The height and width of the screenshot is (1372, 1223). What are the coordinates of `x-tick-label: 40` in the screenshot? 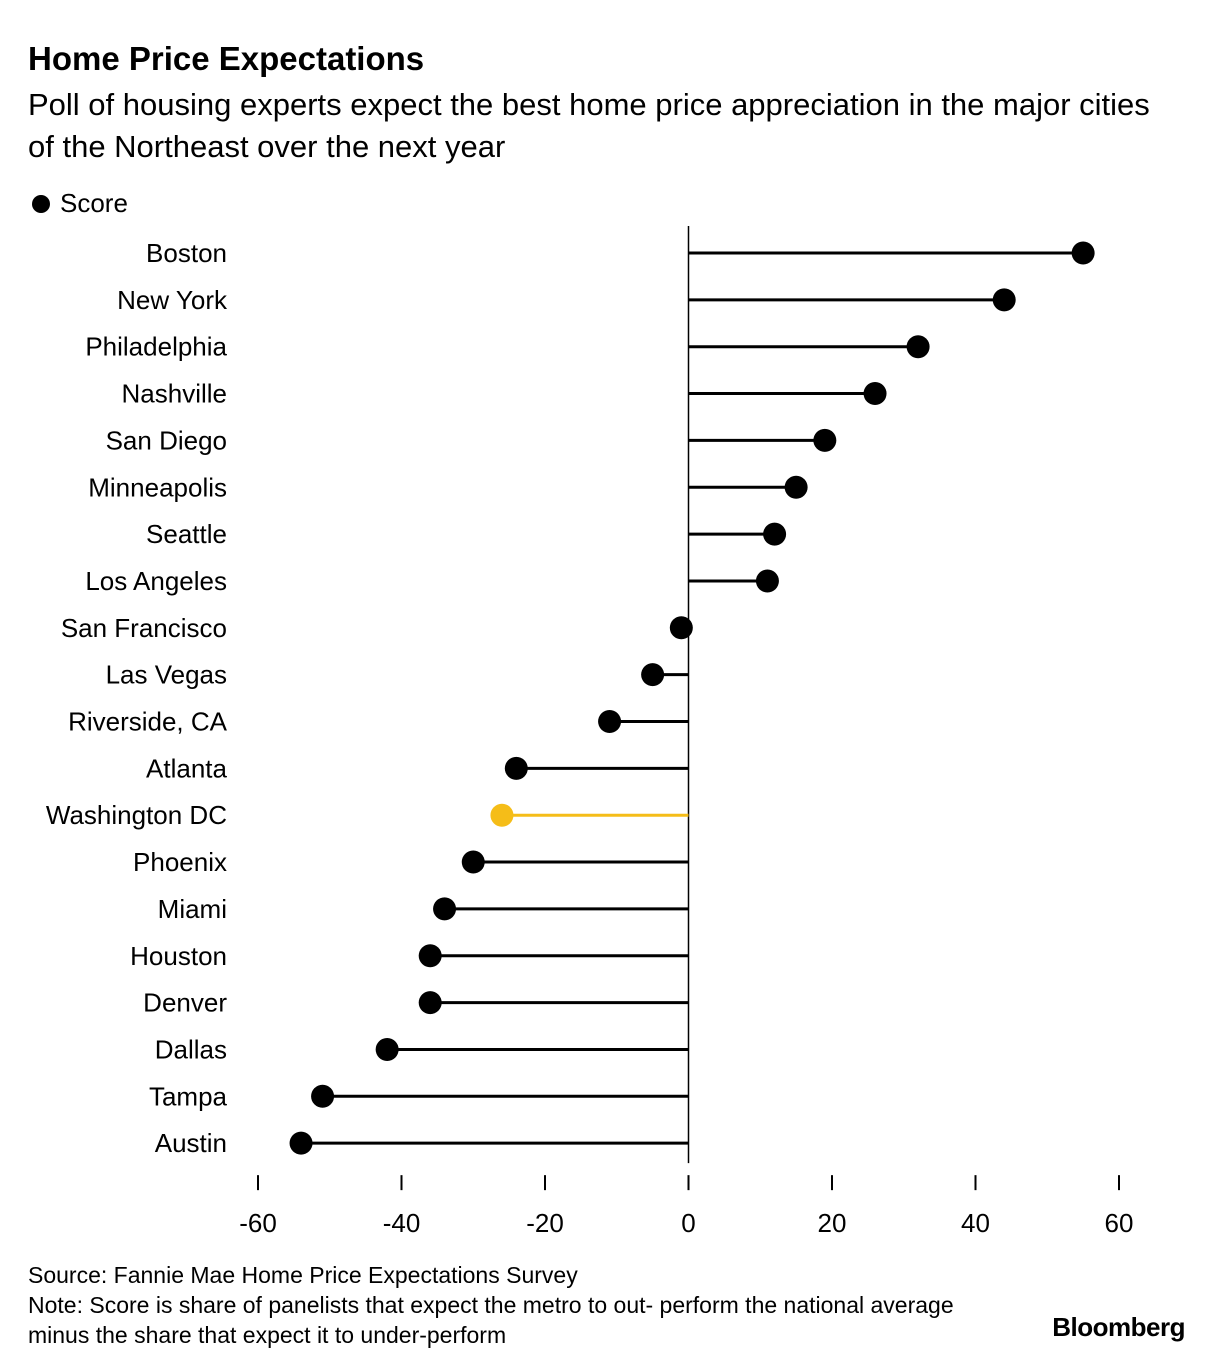 It's located at (975, 1223).